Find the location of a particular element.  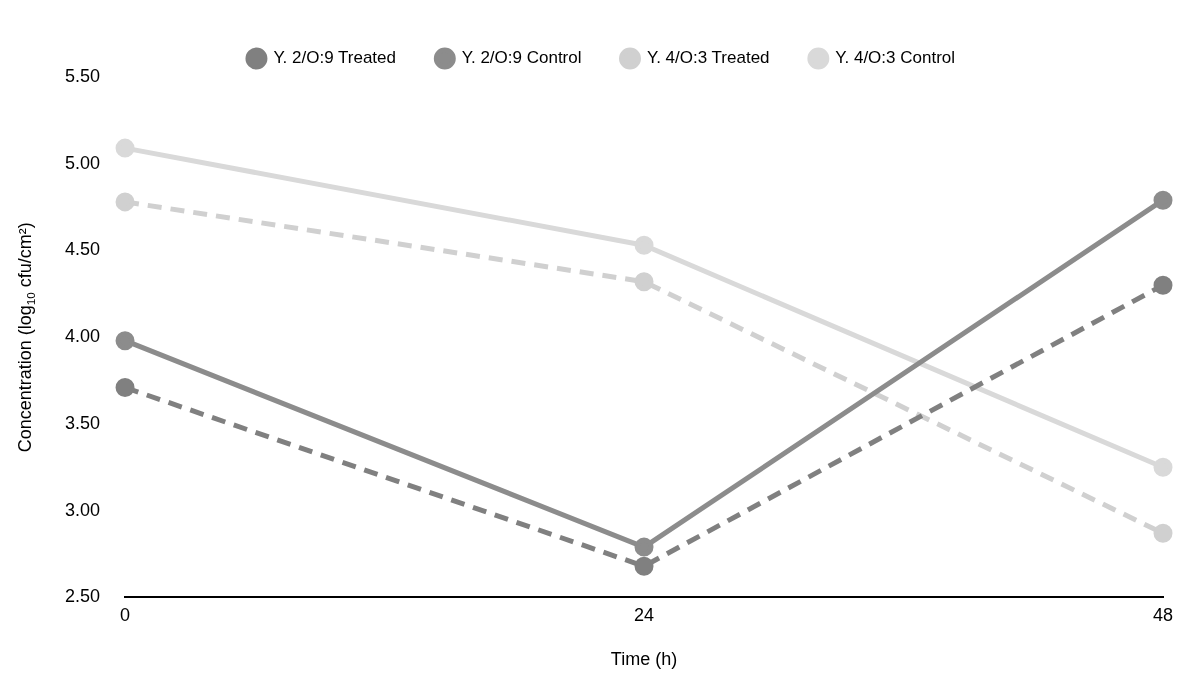

y-tick-label: 4.00 is located at coordinates (82, 336).